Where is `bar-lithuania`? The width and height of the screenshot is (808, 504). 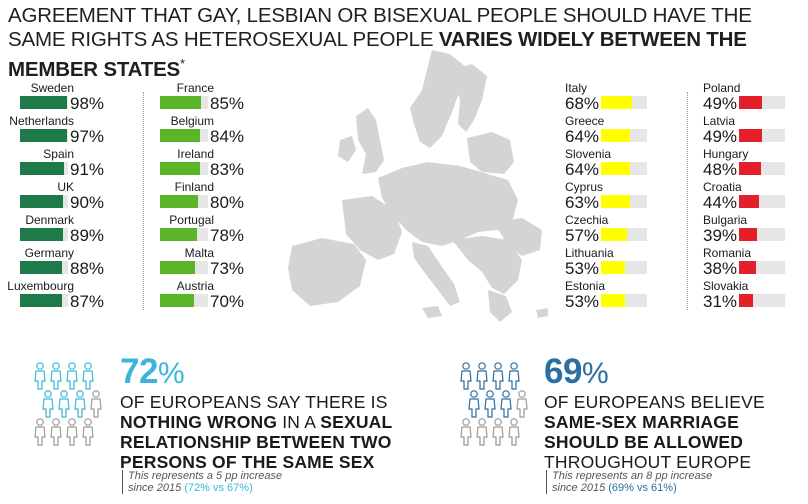 bar-lithuania is located at coordinates (613, 267).